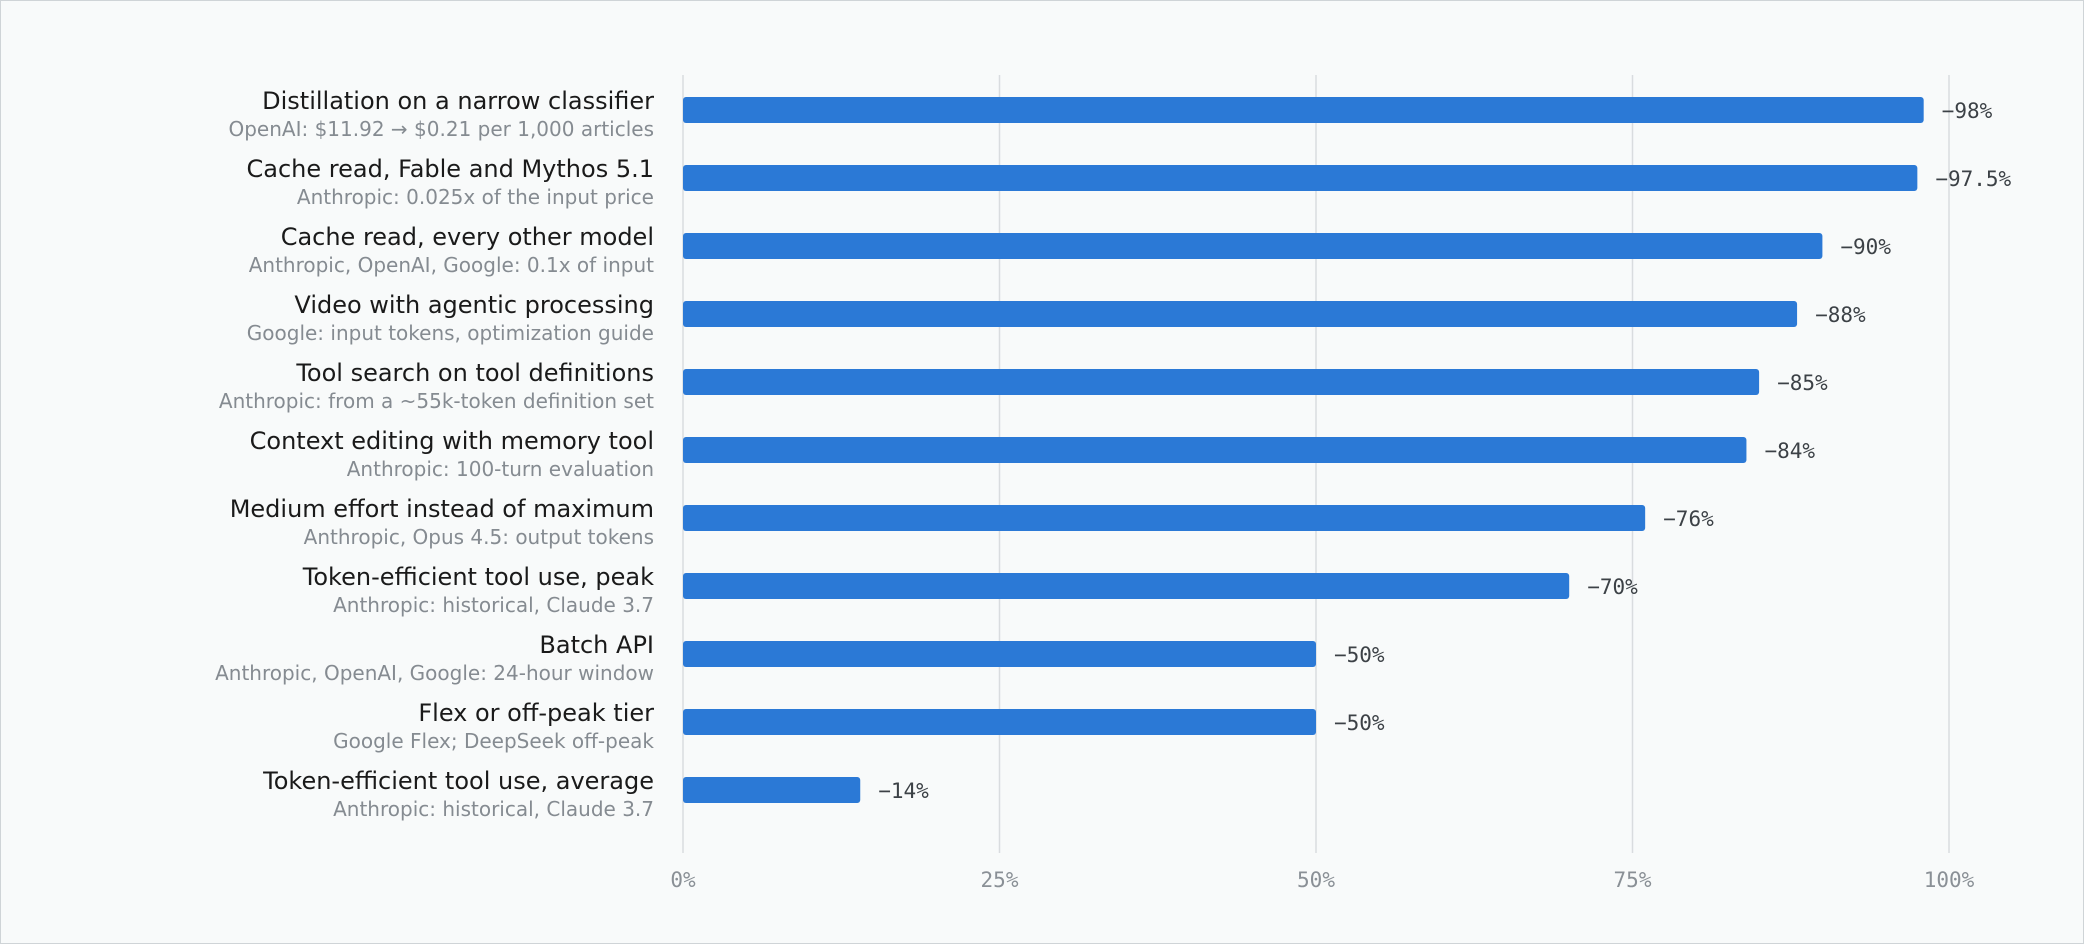 The image size is (2084, 944). What do you see at coordinates (474, 305) in the screenshot?
I see `category-label: Video with agentic processing` at bounding box center [474, 305].